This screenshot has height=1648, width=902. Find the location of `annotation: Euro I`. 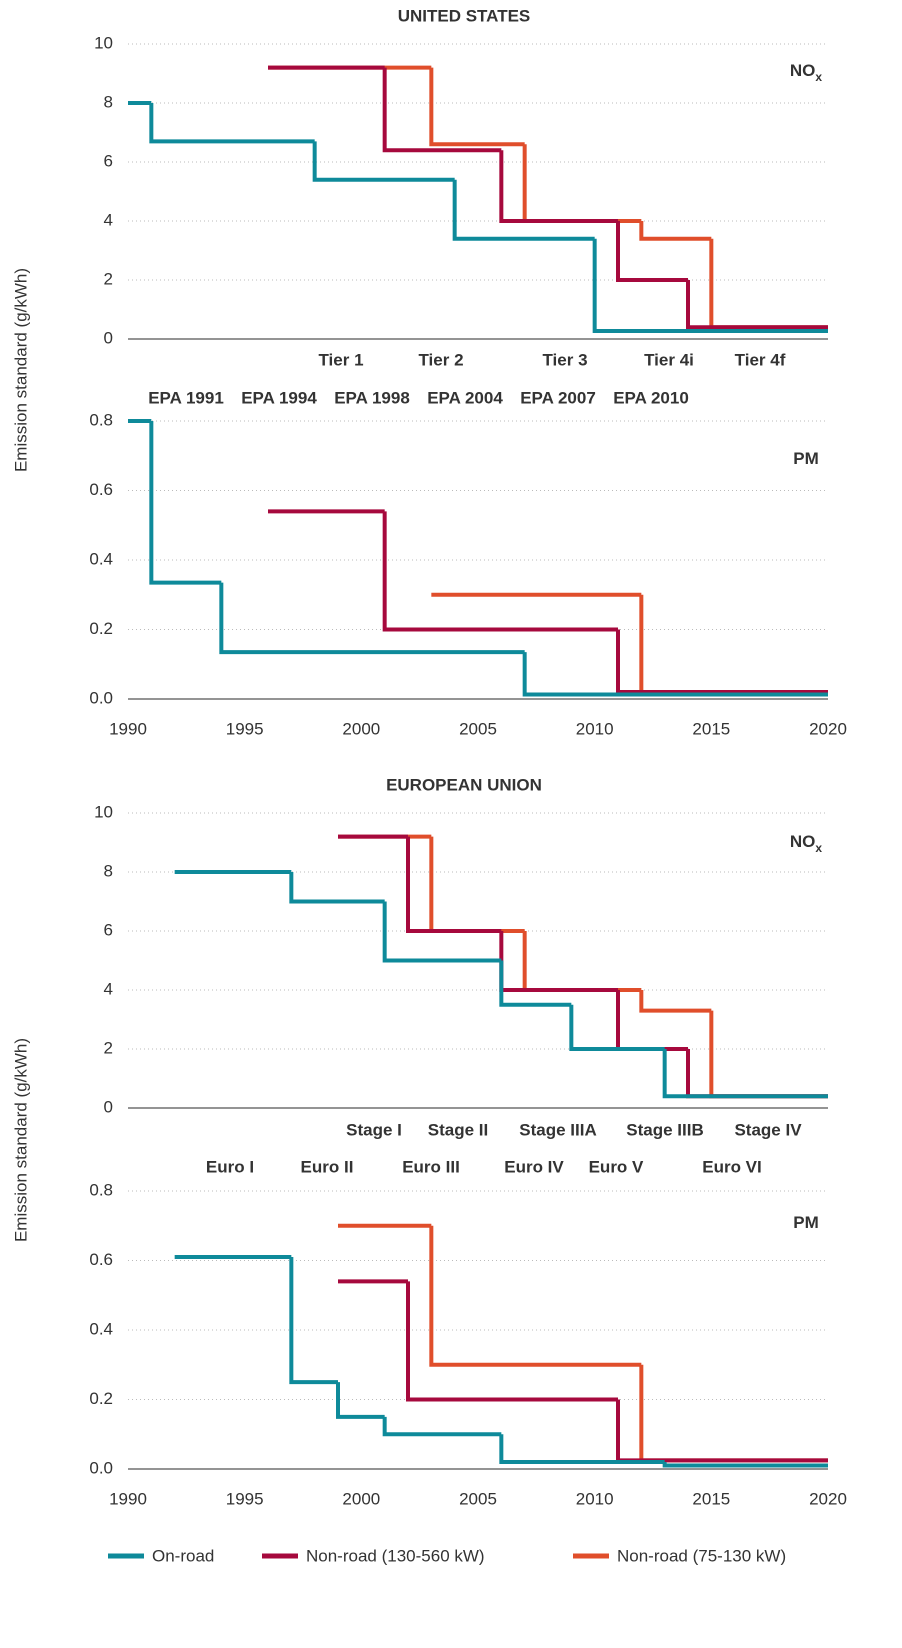

annotation: Euro I is located at coordinates (230, 1166).